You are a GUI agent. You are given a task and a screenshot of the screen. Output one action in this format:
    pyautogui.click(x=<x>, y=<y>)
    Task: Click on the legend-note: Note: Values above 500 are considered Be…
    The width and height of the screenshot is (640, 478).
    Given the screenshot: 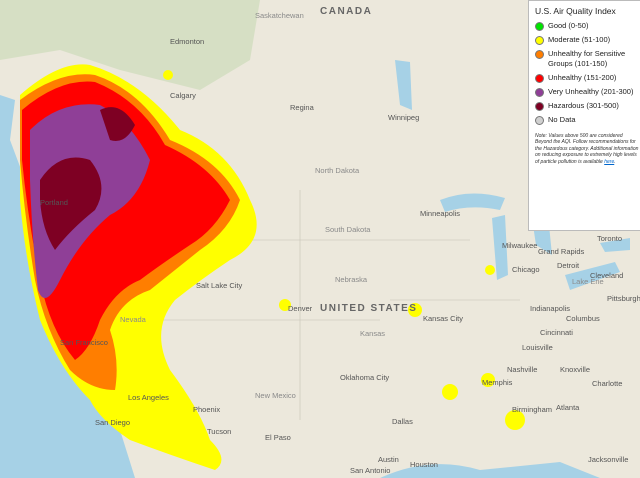 What is the action you would take?
    pyautogui.click(x=587, y=149)
    